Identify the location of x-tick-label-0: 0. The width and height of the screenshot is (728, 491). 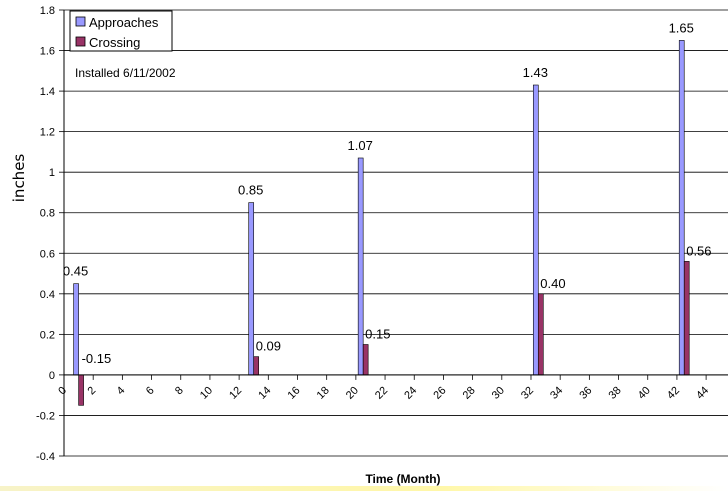
(62, 391).